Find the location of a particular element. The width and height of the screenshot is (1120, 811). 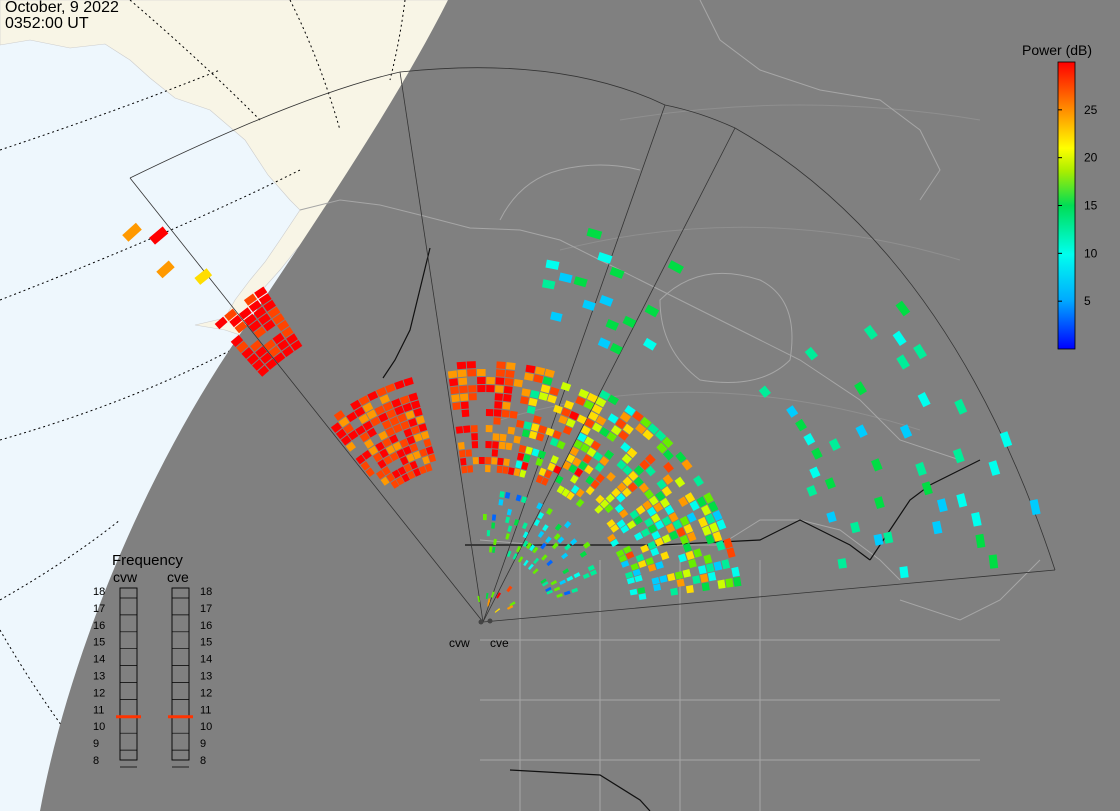

frequency-scale-label-left: 13 is located at coordinates (99, 677).